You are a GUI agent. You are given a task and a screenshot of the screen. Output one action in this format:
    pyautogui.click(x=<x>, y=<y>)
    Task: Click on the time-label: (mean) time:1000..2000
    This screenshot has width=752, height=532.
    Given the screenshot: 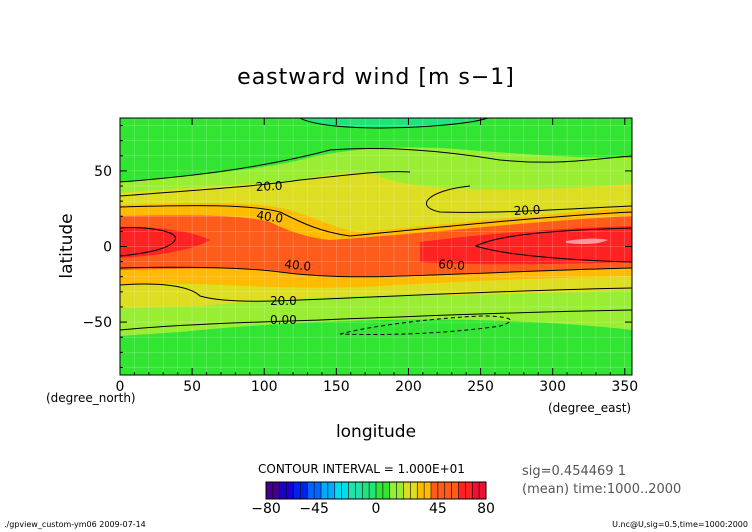 What is the action you would take?
    pyautogui.click(x=601, y=489)
    